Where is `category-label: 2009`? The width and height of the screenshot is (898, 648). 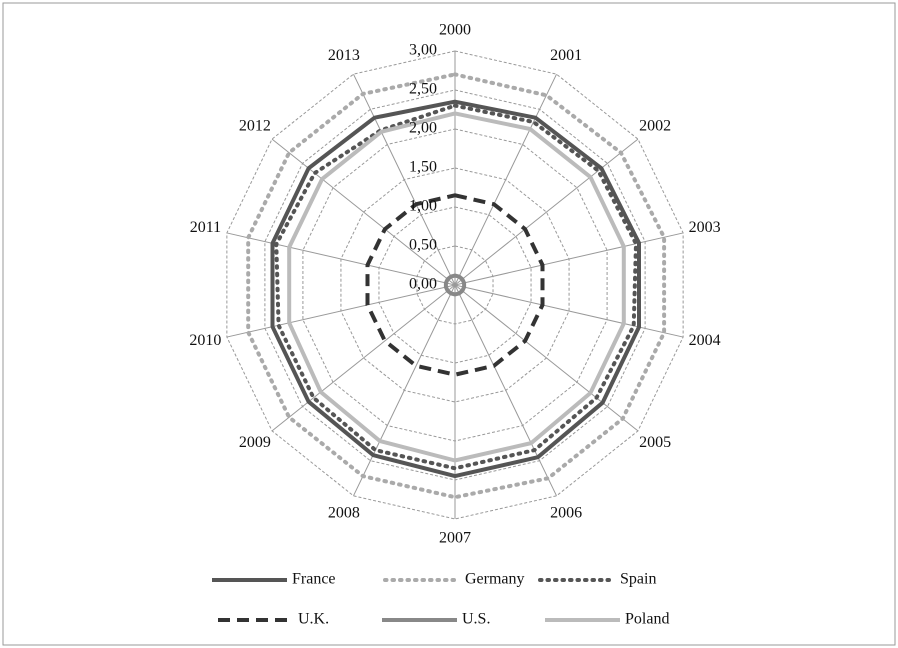 category-label: 2009 is located at coordinates (255, 442).